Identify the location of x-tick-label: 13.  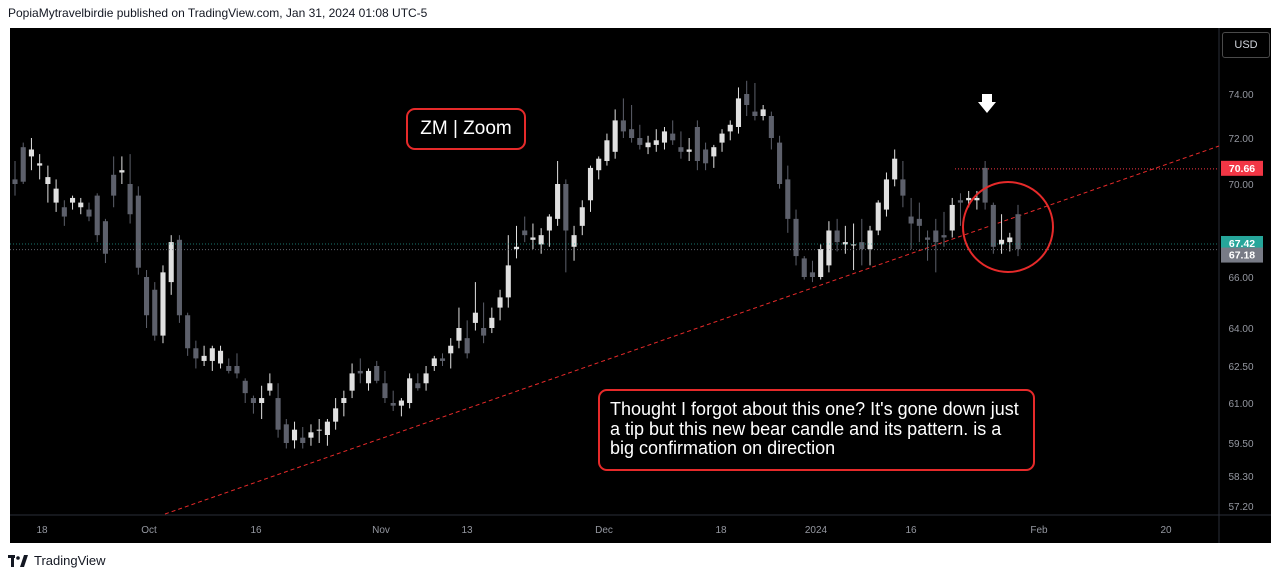
(467, 530).